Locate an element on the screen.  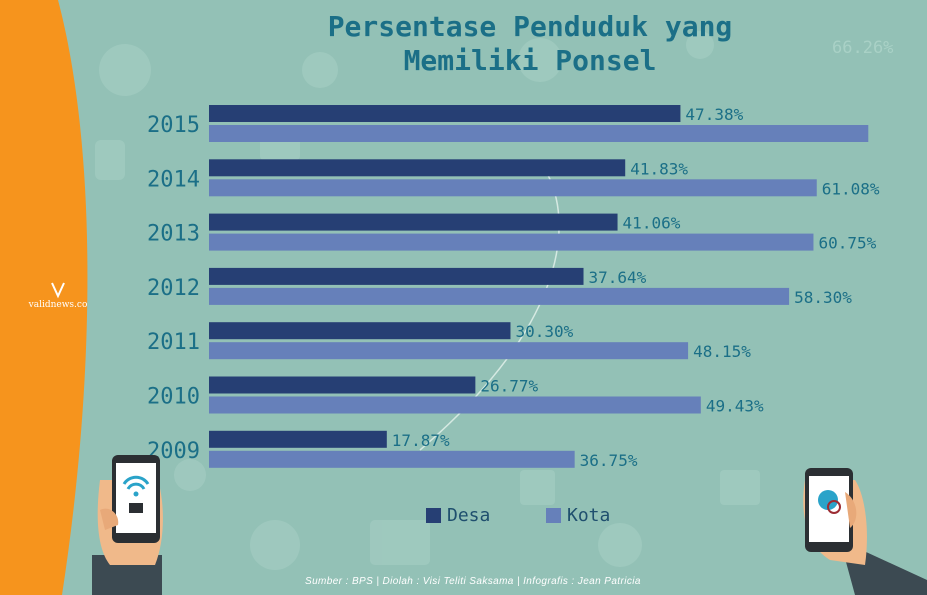
year-label: 2013 is located at coordinates (173, 234).